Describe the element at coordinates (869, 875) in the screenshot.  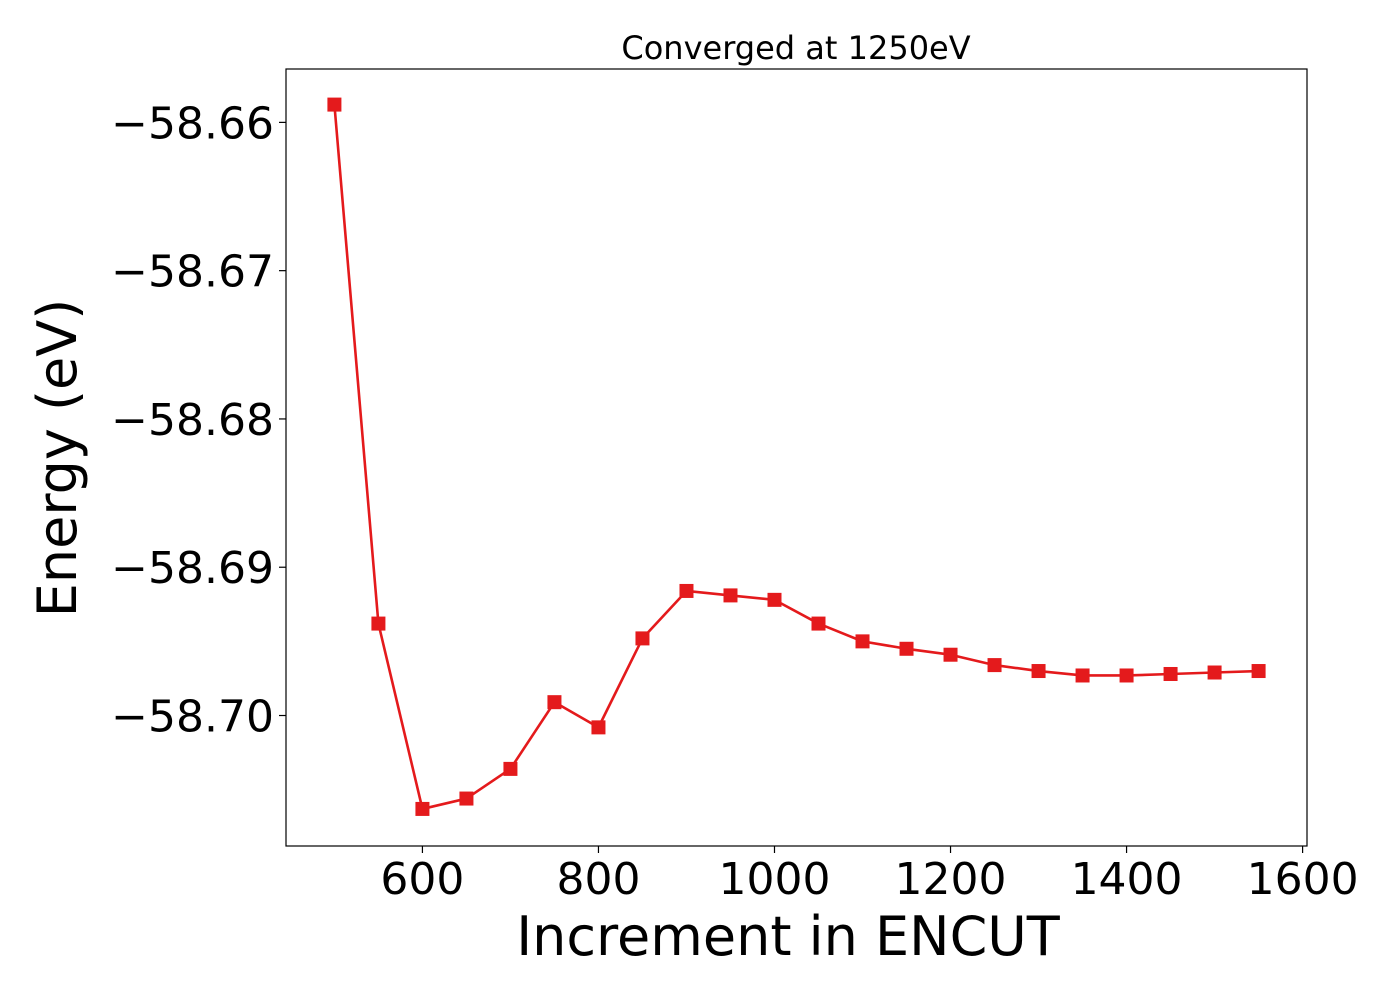
I see `x-axis: 600 800 1000 1200 1400 1600` at that location.